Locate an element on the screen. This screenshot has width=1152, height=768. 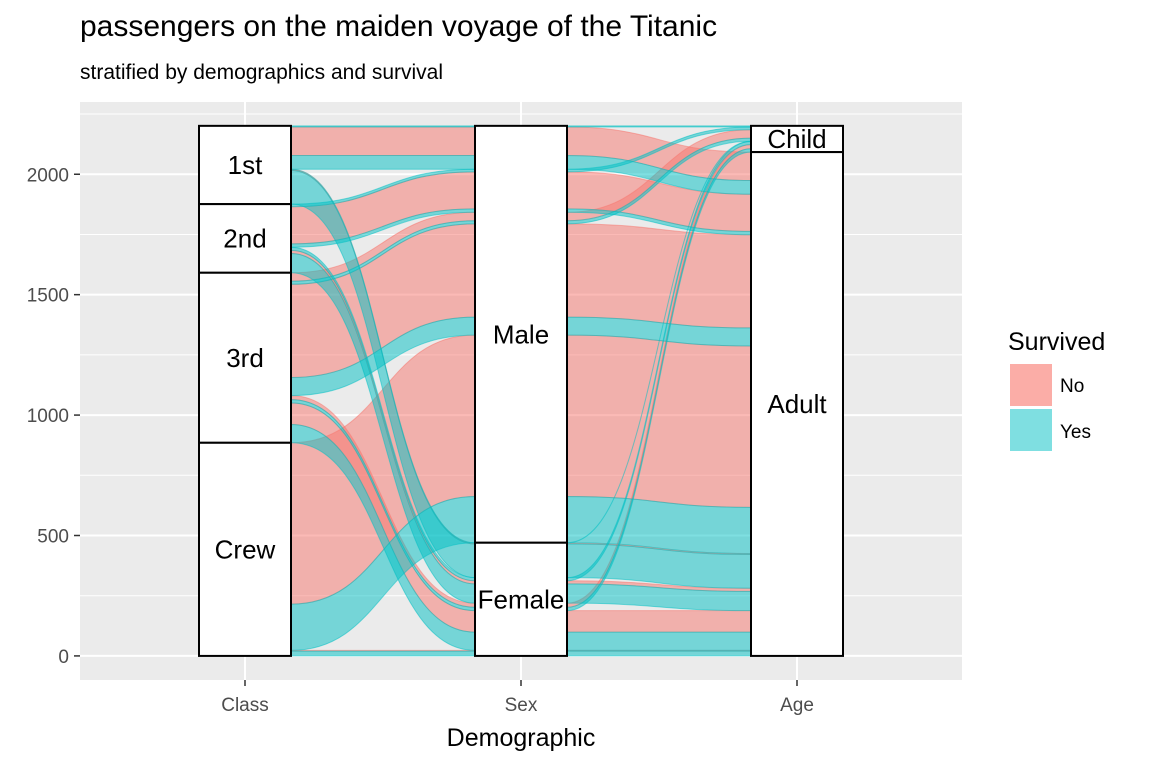
stratum-label-2nd: 2nd is located at coordinates (244, 238).